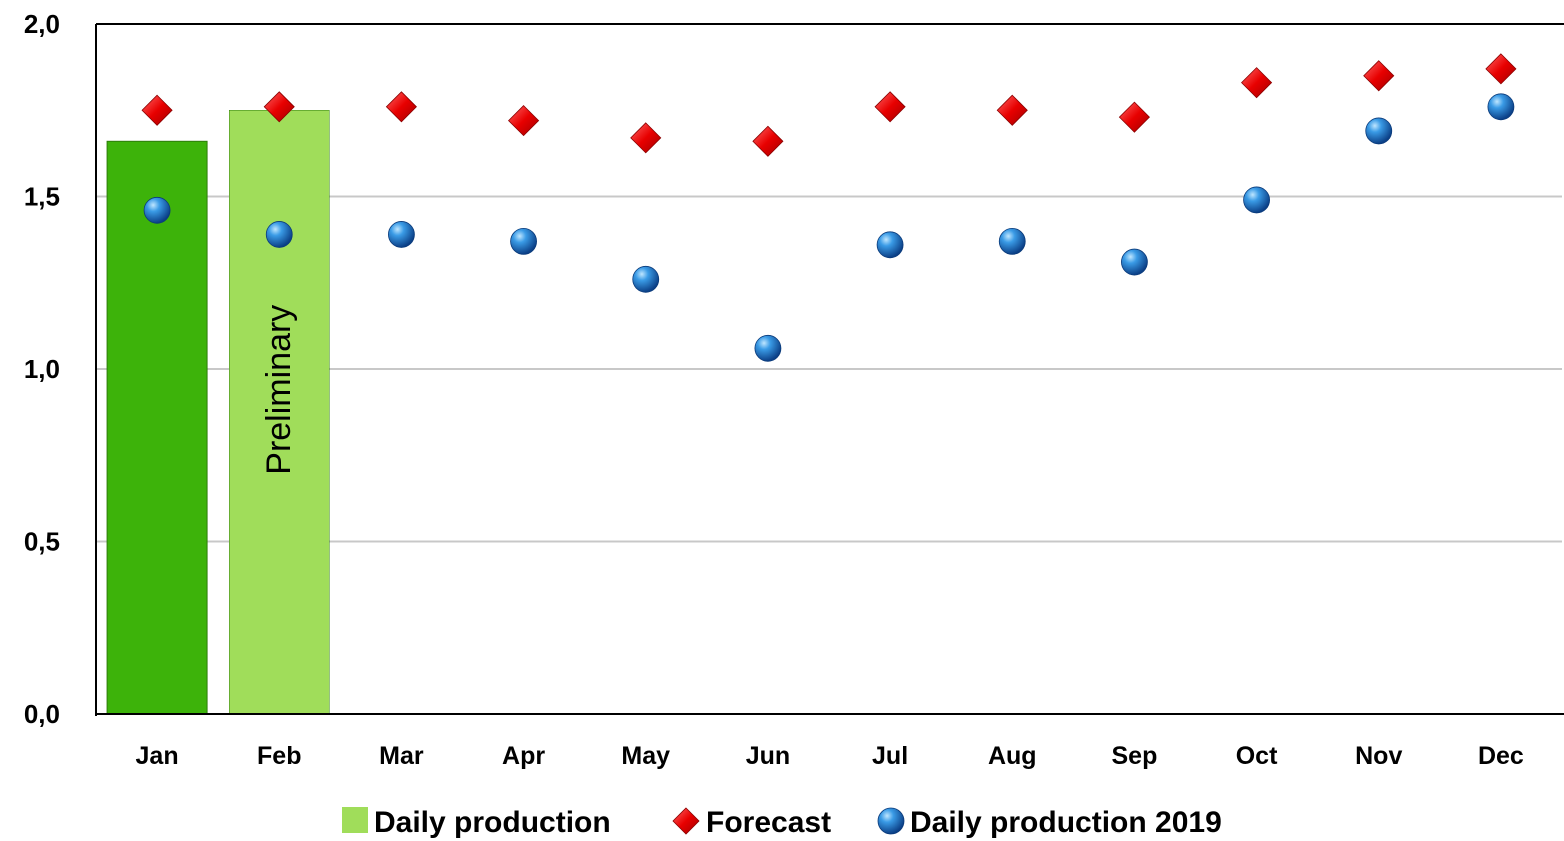 This screenshot has height=841, width=1564. What do you see at coordinates (1134, 756) in the screenshot?
I see `x-tick-label-sep: Sep` at bounding box center [1134, 756].